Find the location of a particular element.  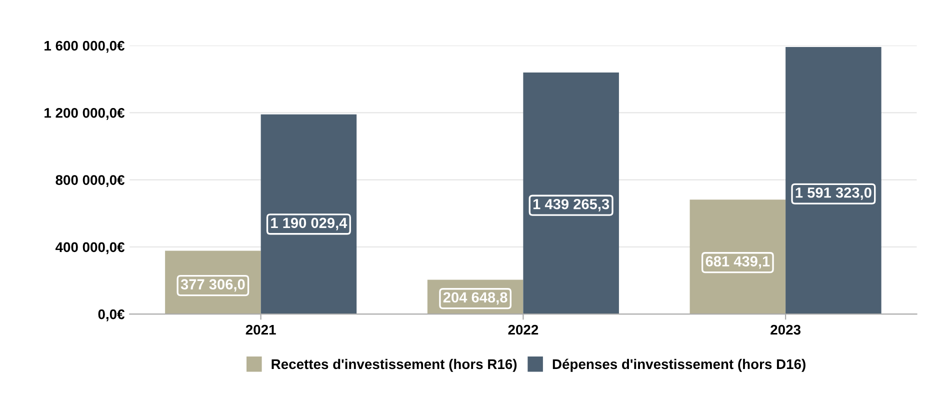

data-label: 1 439 265,3 is located at coordinates (571, 205).